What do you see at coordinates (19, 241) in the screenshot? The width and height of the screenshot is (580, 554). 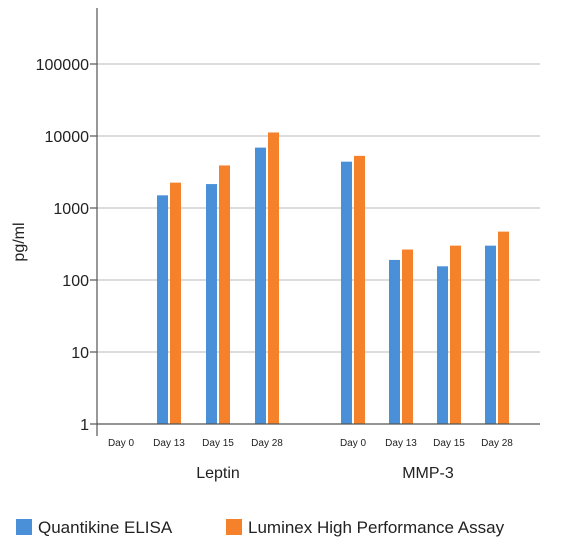 I see `y-axis-label: pg/ml` at bounding box center [19, 241].